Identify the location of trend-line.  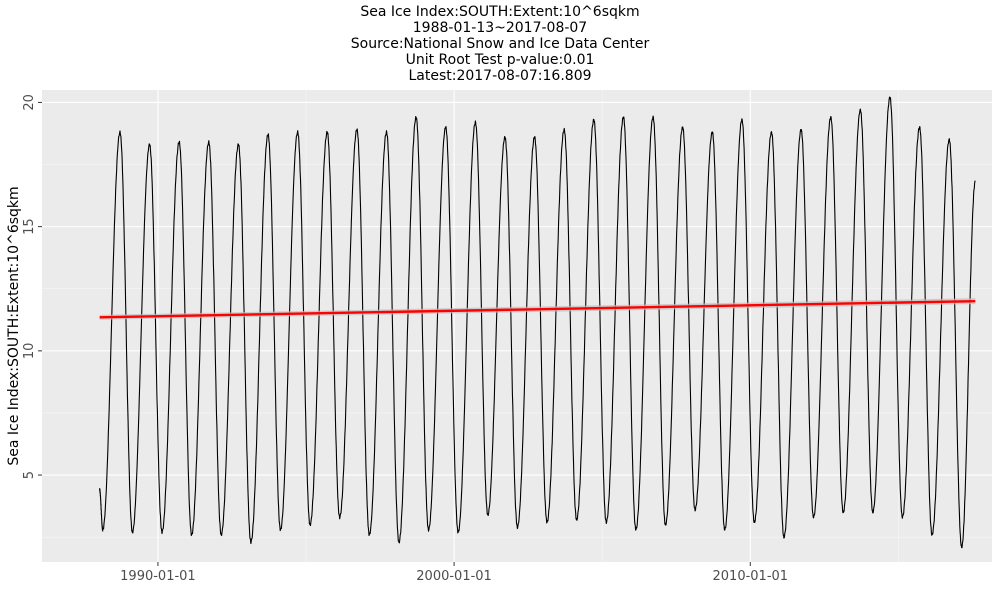
(537, 309).